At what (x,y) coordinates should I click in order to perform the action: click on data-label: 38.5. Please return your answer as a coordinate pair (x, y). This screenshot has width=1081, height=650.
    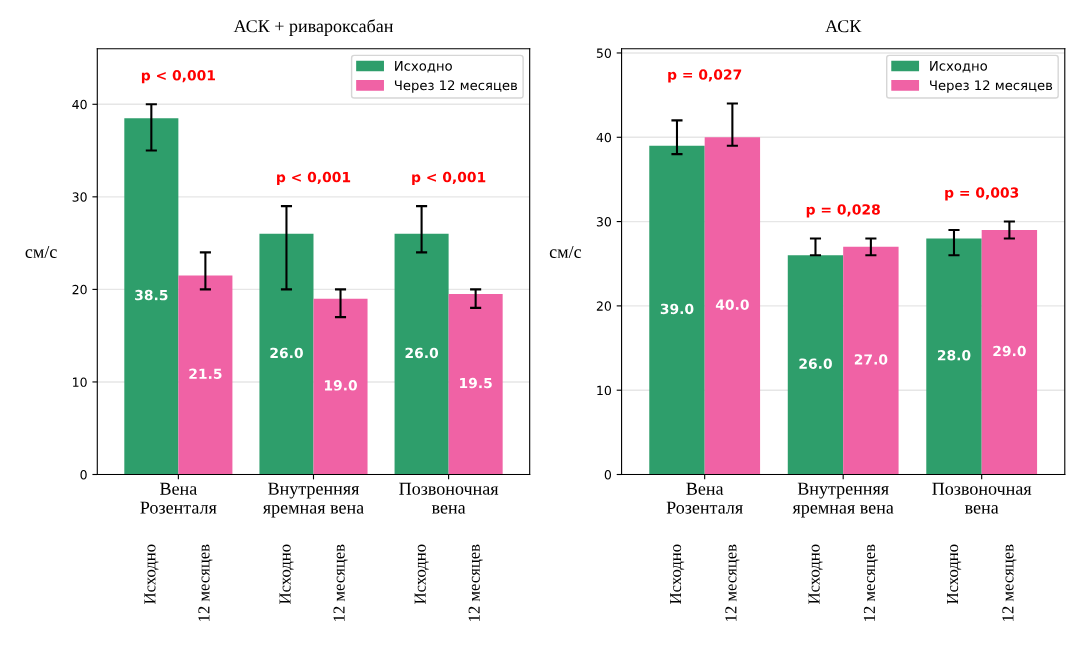
    Looking at the image, I should click on (151, 295).